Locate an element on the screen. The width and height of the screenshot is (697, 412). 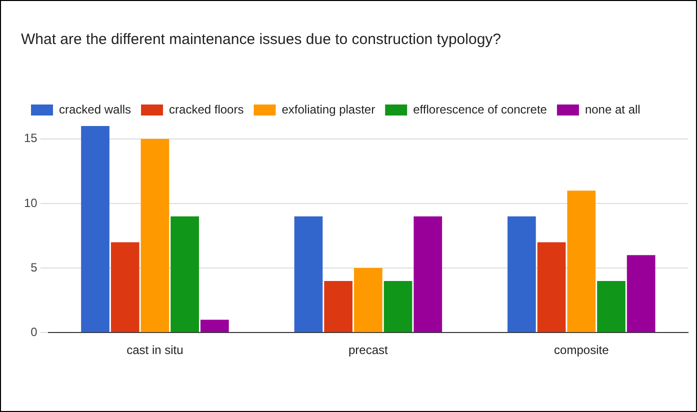
legend-label: none at all is located at coordinates (612, 109).